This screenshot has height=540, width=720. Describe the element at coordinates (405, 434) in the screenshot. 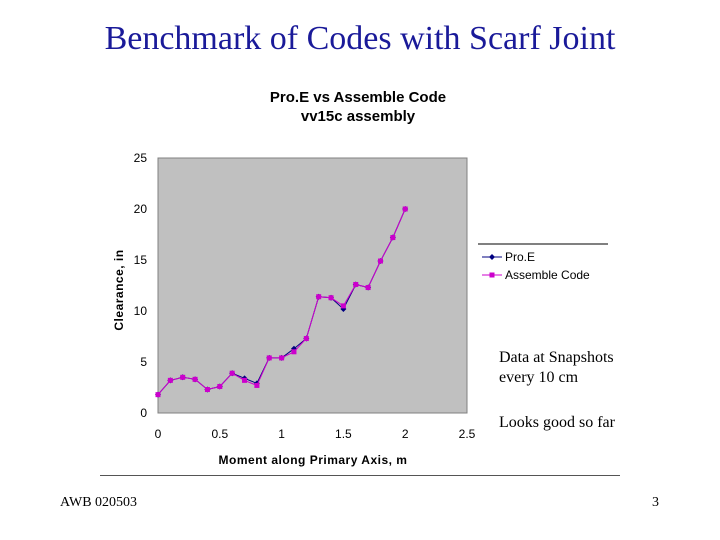

I see `x-tick-label: 2` at that location.